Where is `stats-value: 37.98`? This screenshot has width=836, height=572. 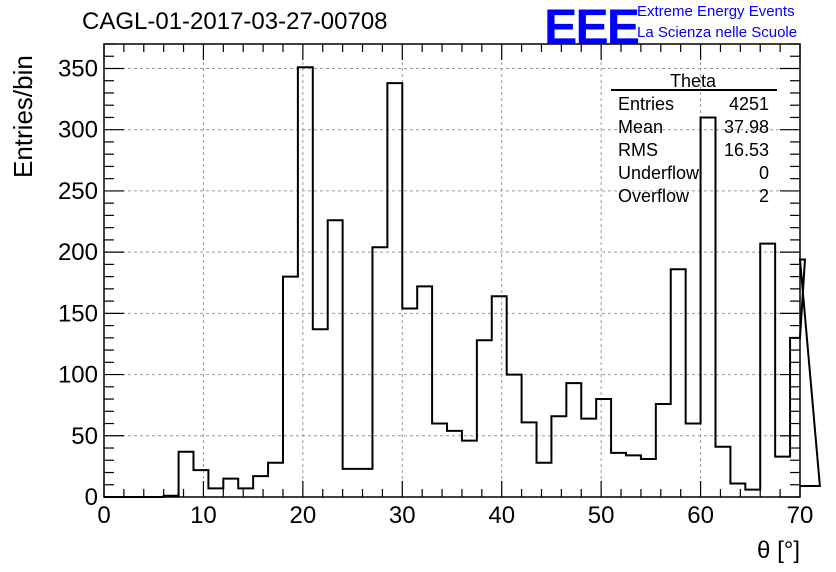 stats-value: 37.98 is located at coordinates (746, 127).